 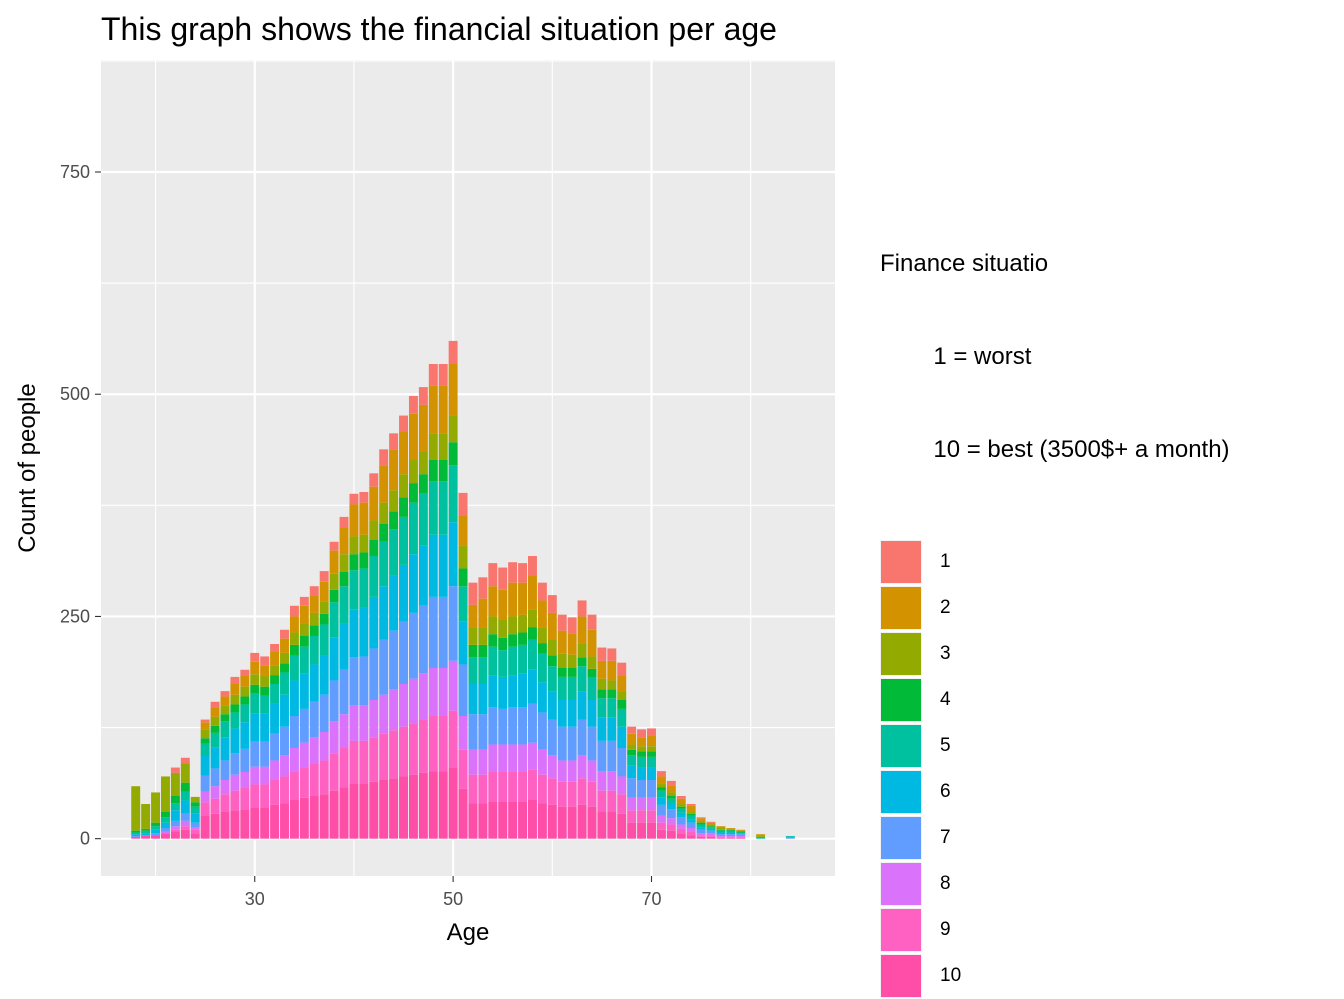 What do you see at coordinates (85, 839) in the screenshot?
I see `y-tick-label: 0` at bounding box center [85, 839].